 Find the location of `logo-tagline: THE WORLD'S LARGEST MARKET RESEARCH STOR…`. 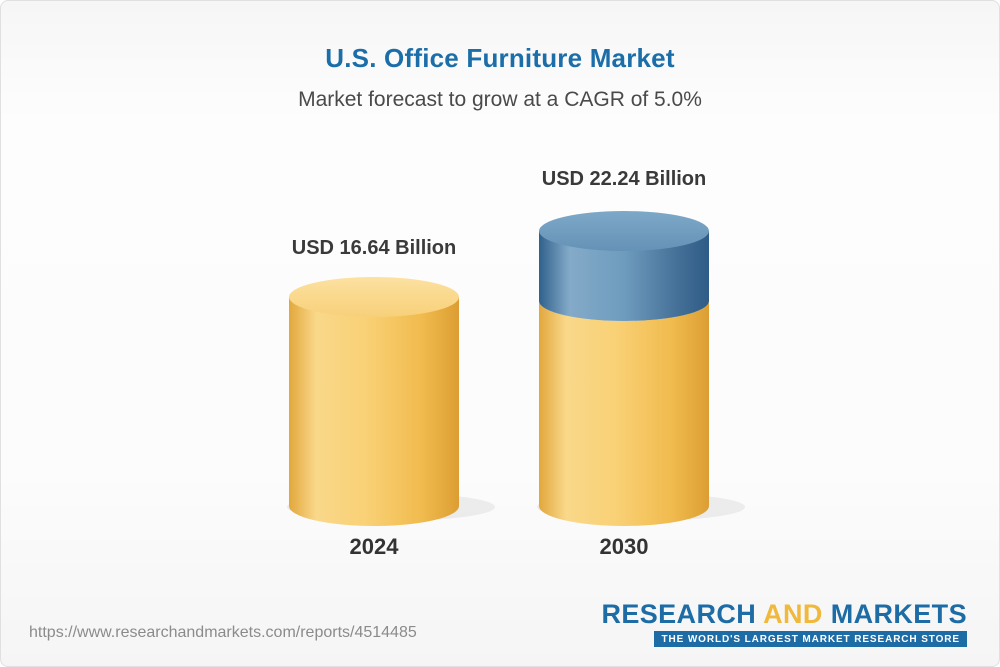

logo-tagline: THE WORLD'S LARGEST MARKET RESEARCH STOR… is located at coordinates (810, 639).